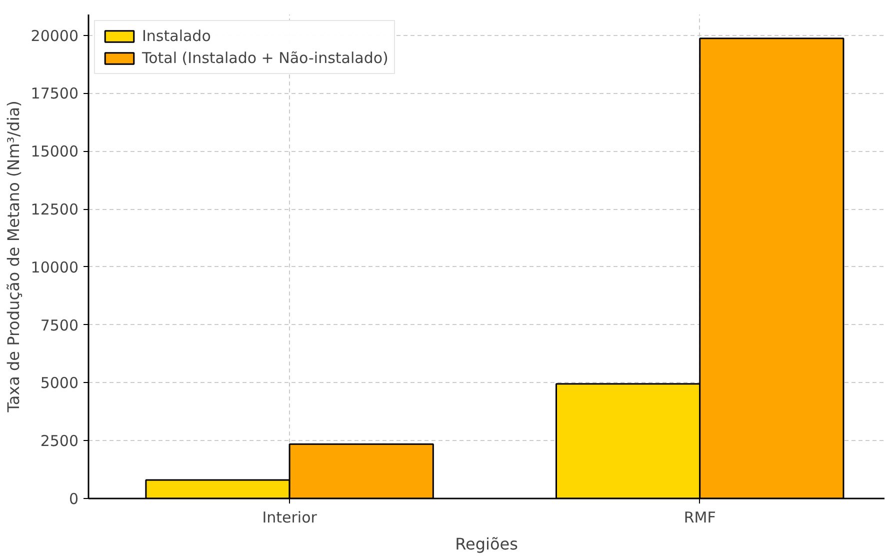 Image resolution: width=886 pixels, height=556 pixels. Describe the element at coordinates (59, 441) in the screenshot. I see `y-tick-label: 2500` at that location.